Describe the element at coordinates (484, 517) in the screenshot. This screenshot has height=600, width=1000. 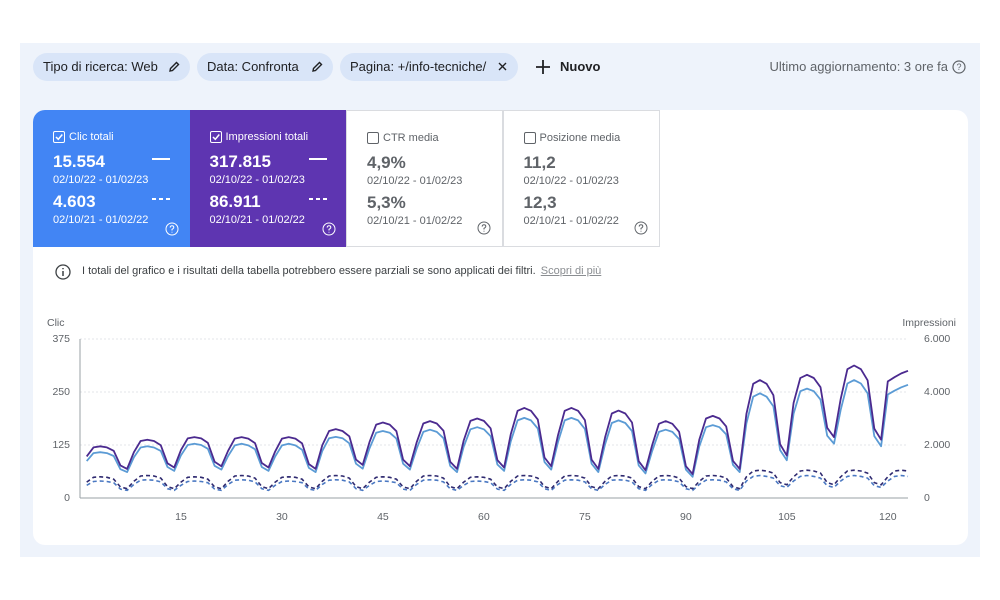
I see `x-tick-label: 60` at that location.